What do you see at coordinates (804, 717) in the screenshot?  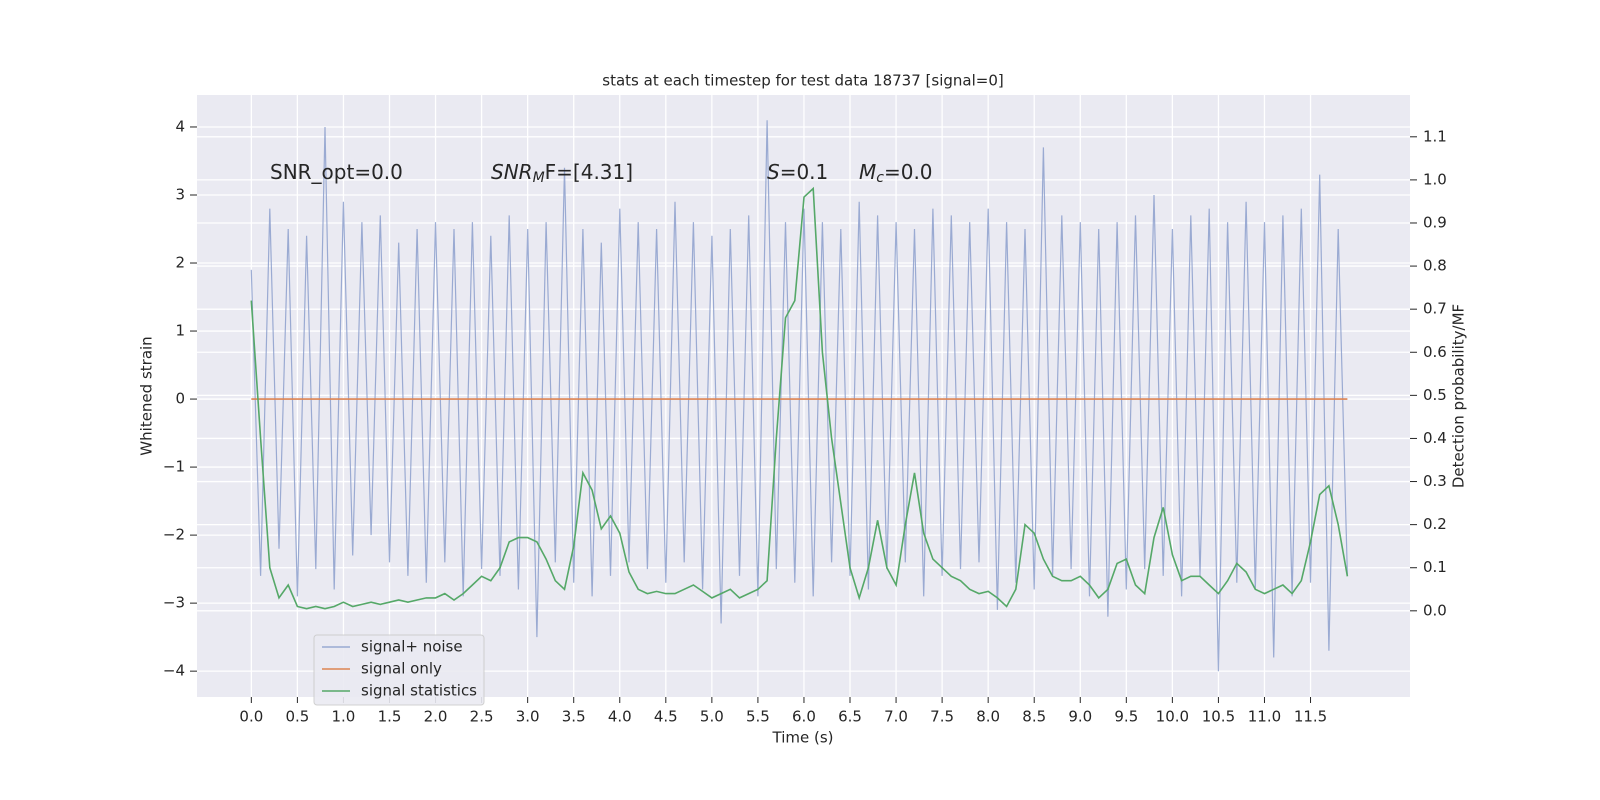 I see `x-tick-label: 6.0` at bounding box center [804, 717].